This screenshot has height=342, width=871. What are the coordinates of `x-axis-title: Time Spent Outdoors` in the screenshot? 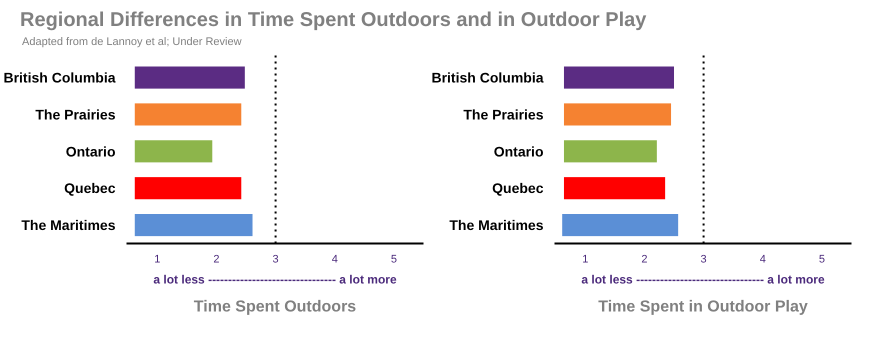 It's located at (275, 307).